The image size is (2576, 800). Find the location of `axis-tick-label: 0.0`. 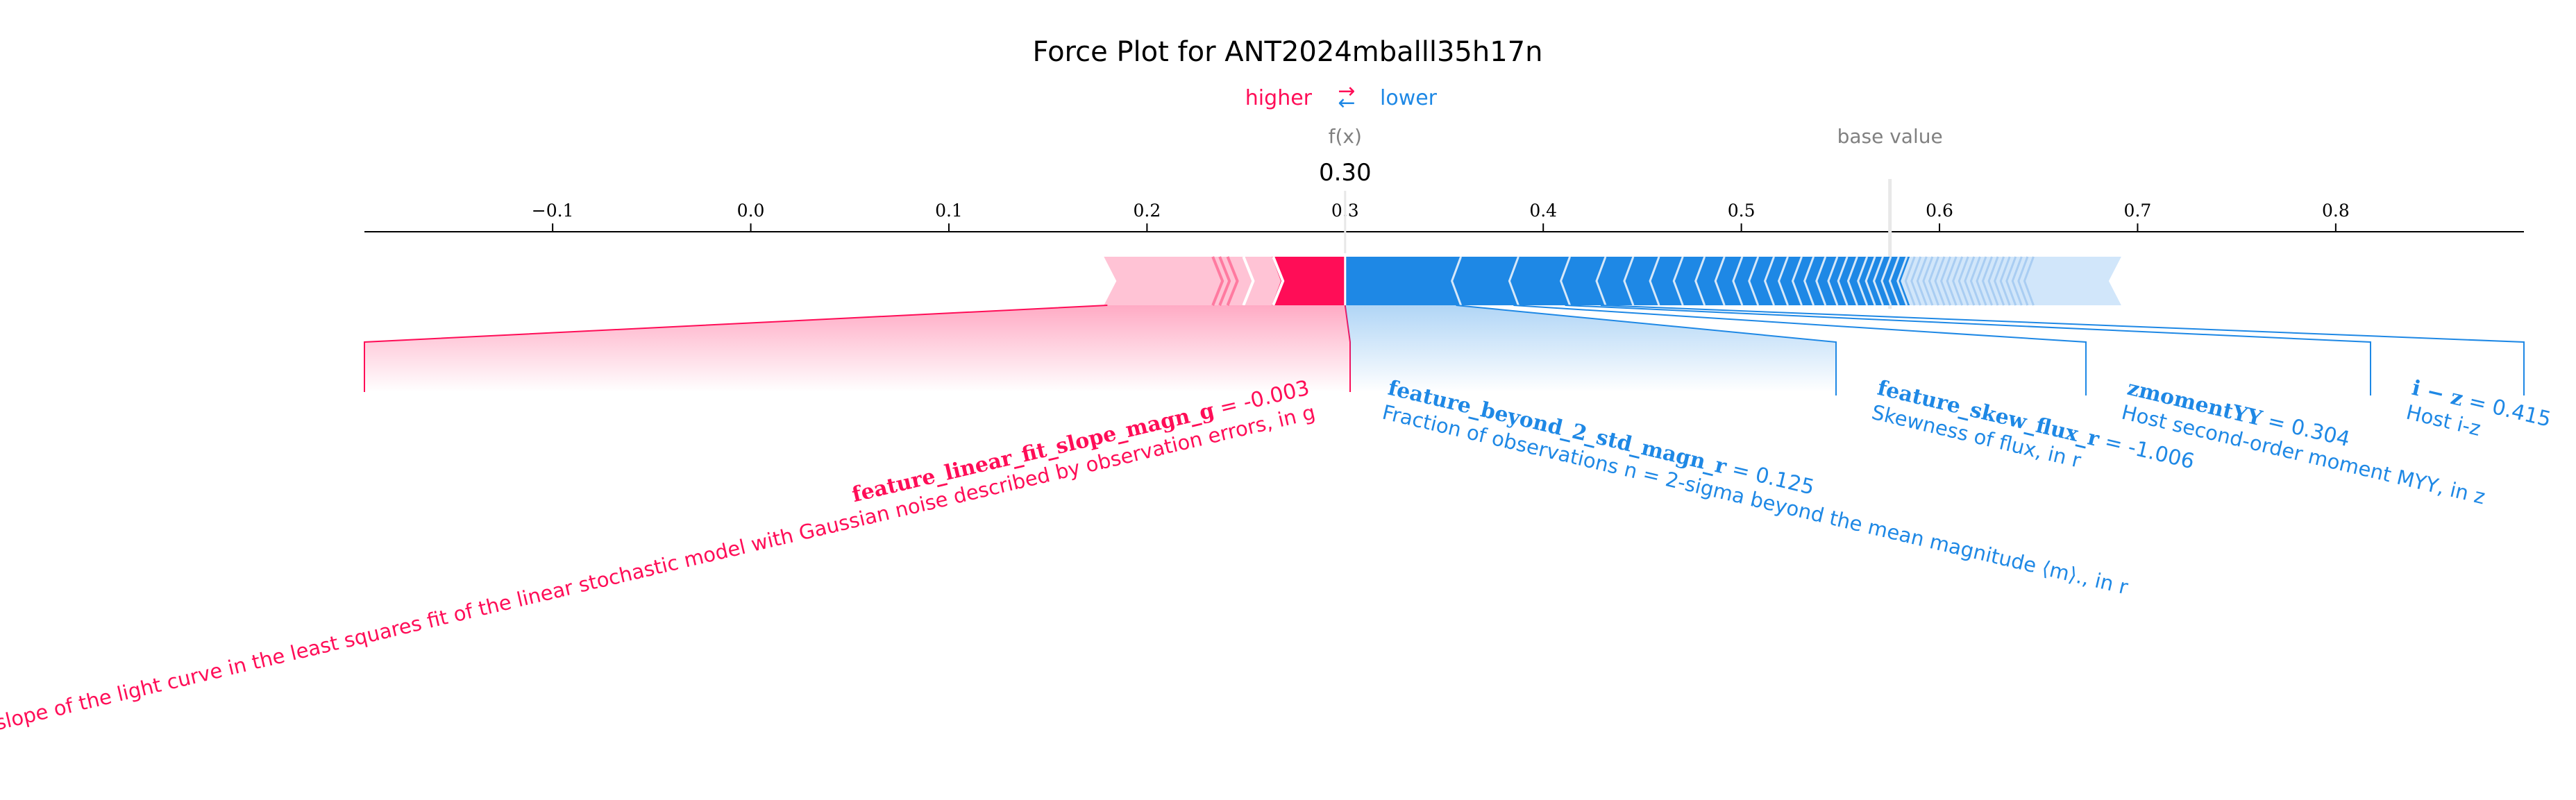

axis-tick-label: 0.0 is located at coordinates (751, 211).